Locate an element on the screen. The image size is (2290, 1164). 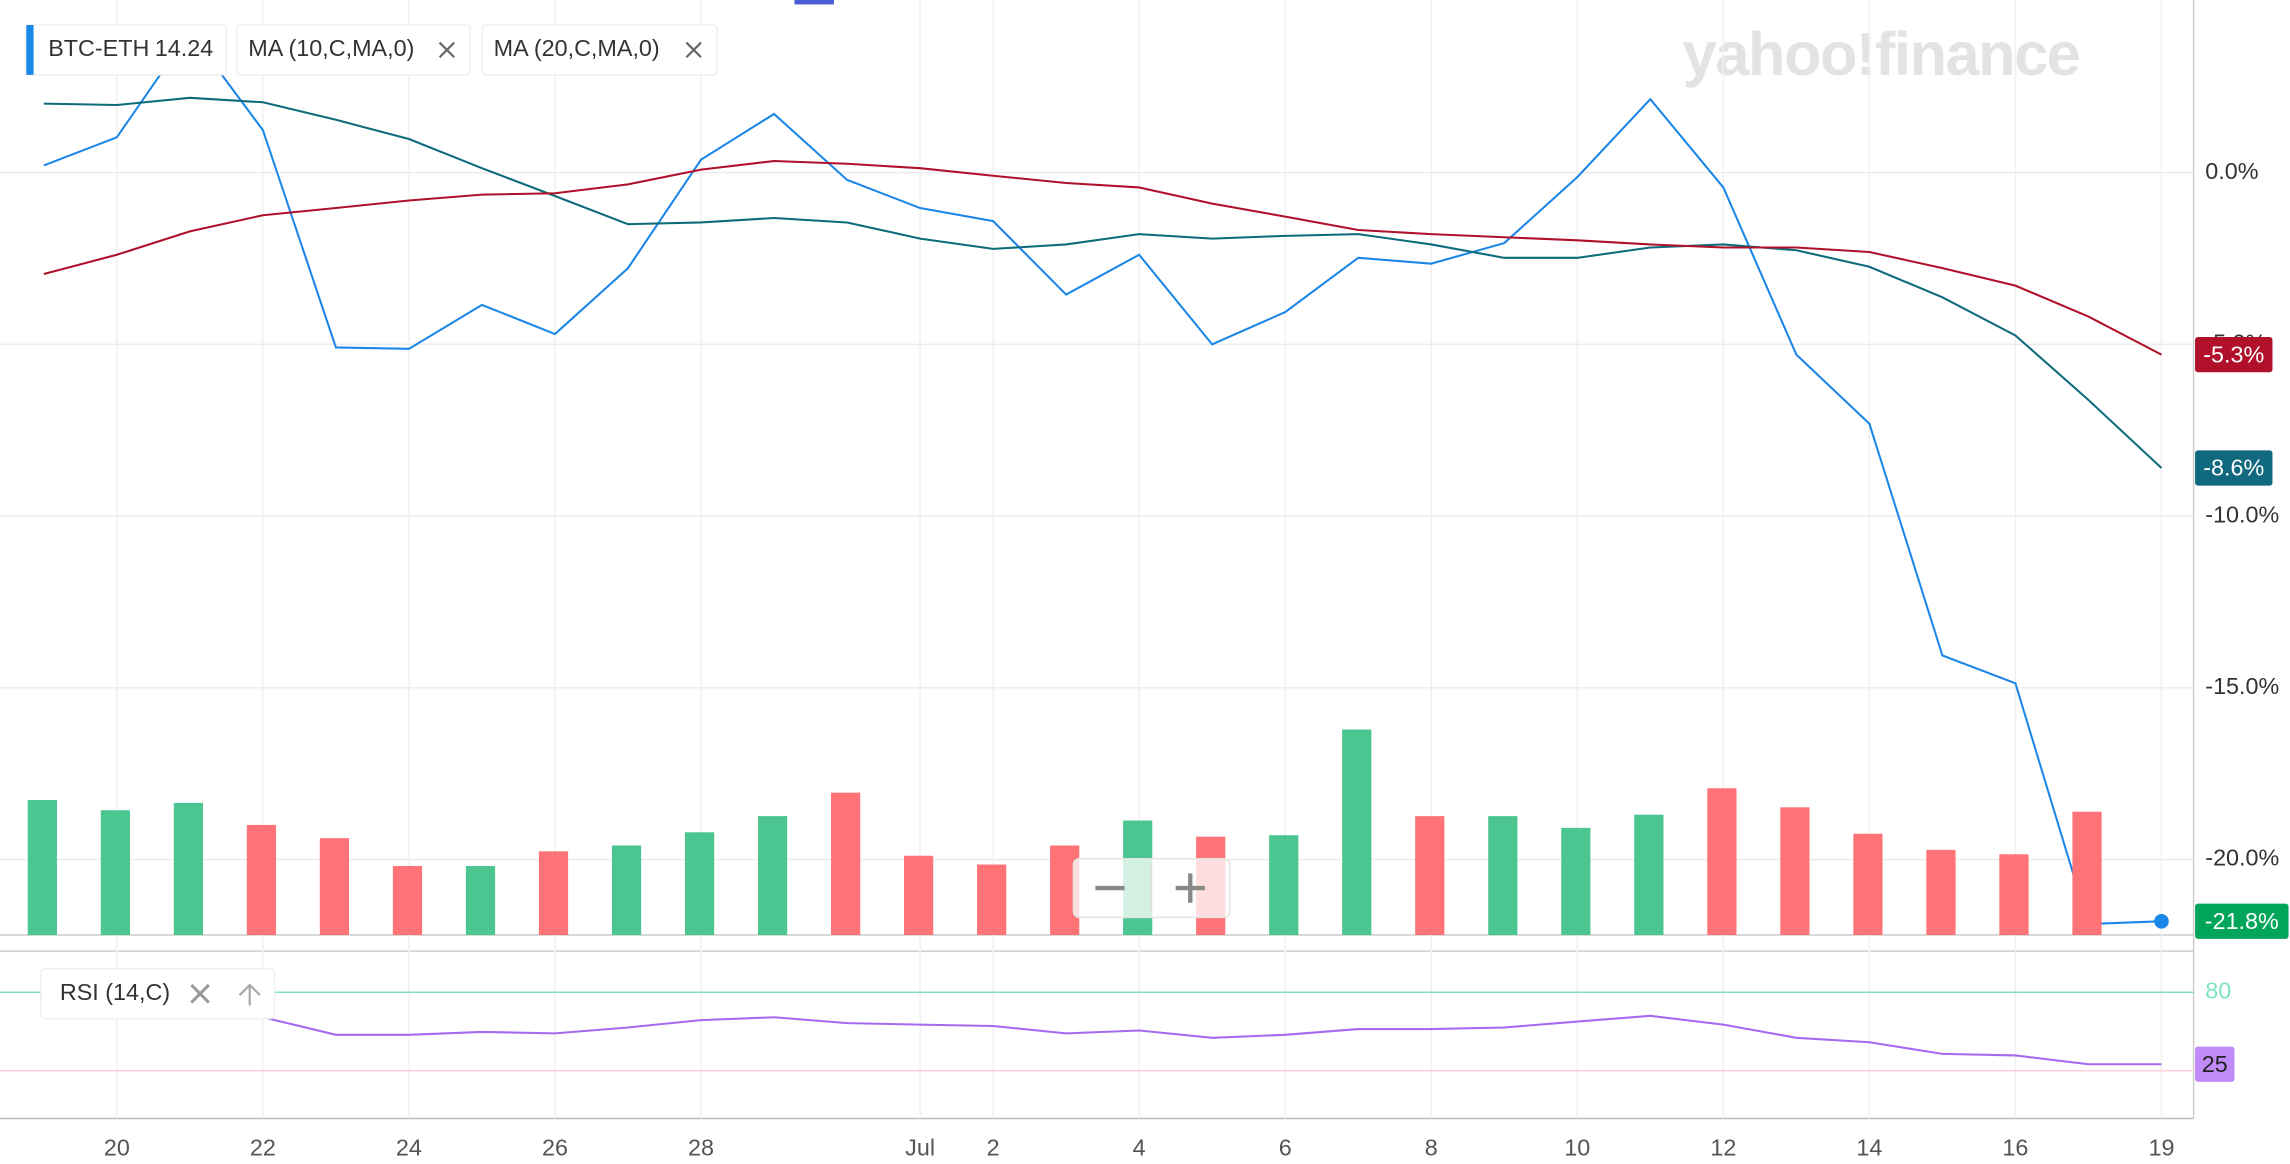
zoom-in is located at coordinates (1190, 888).